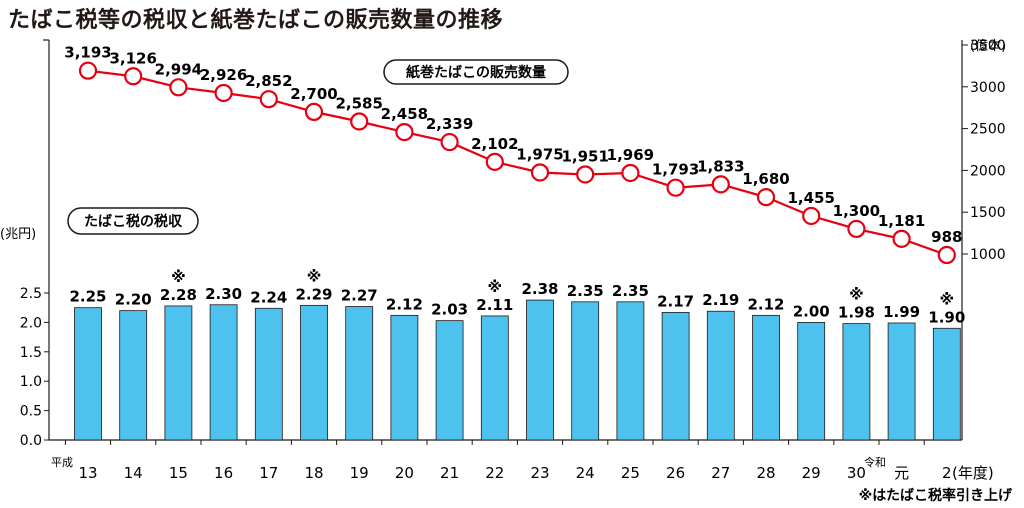 Image resolution: width=1024 pixels, height=508 pixels. What do you see at coordinates (133, 221) in the screenshot?
I see `legend-bar: たばこ税の税収` at bounding box center [133, 221].